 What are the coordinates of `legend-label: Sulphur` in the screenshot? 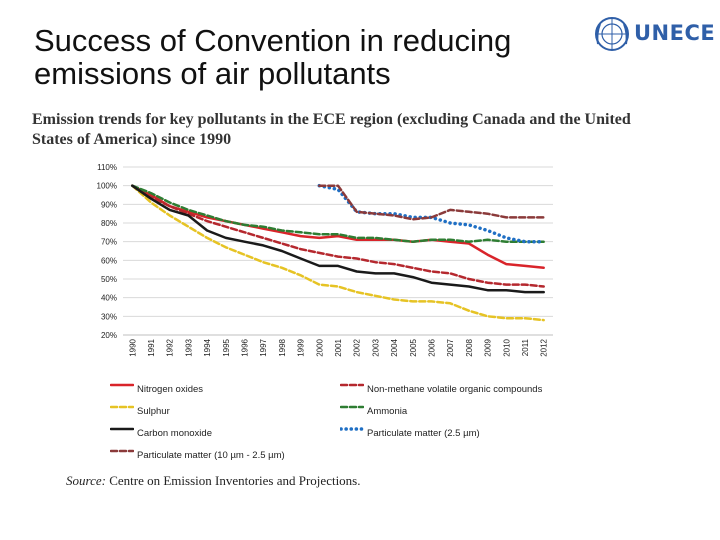 It's located at (153, 411).